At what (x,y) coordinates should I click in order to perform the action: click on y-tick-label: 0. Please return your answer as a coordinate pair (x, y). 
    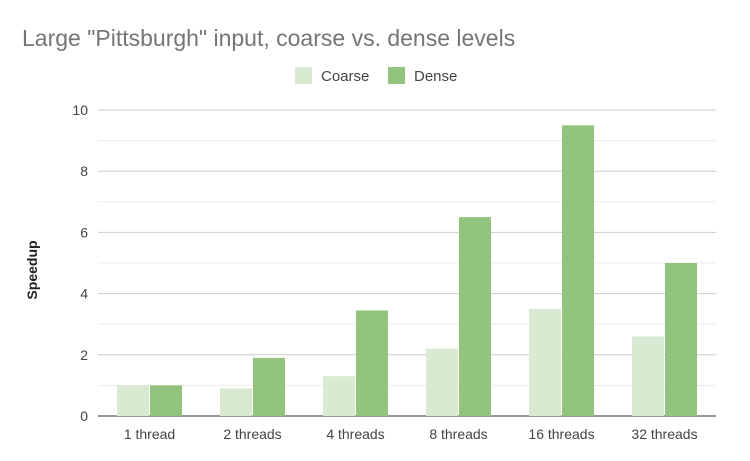
    Looking at the image, I should click on (84, 416).